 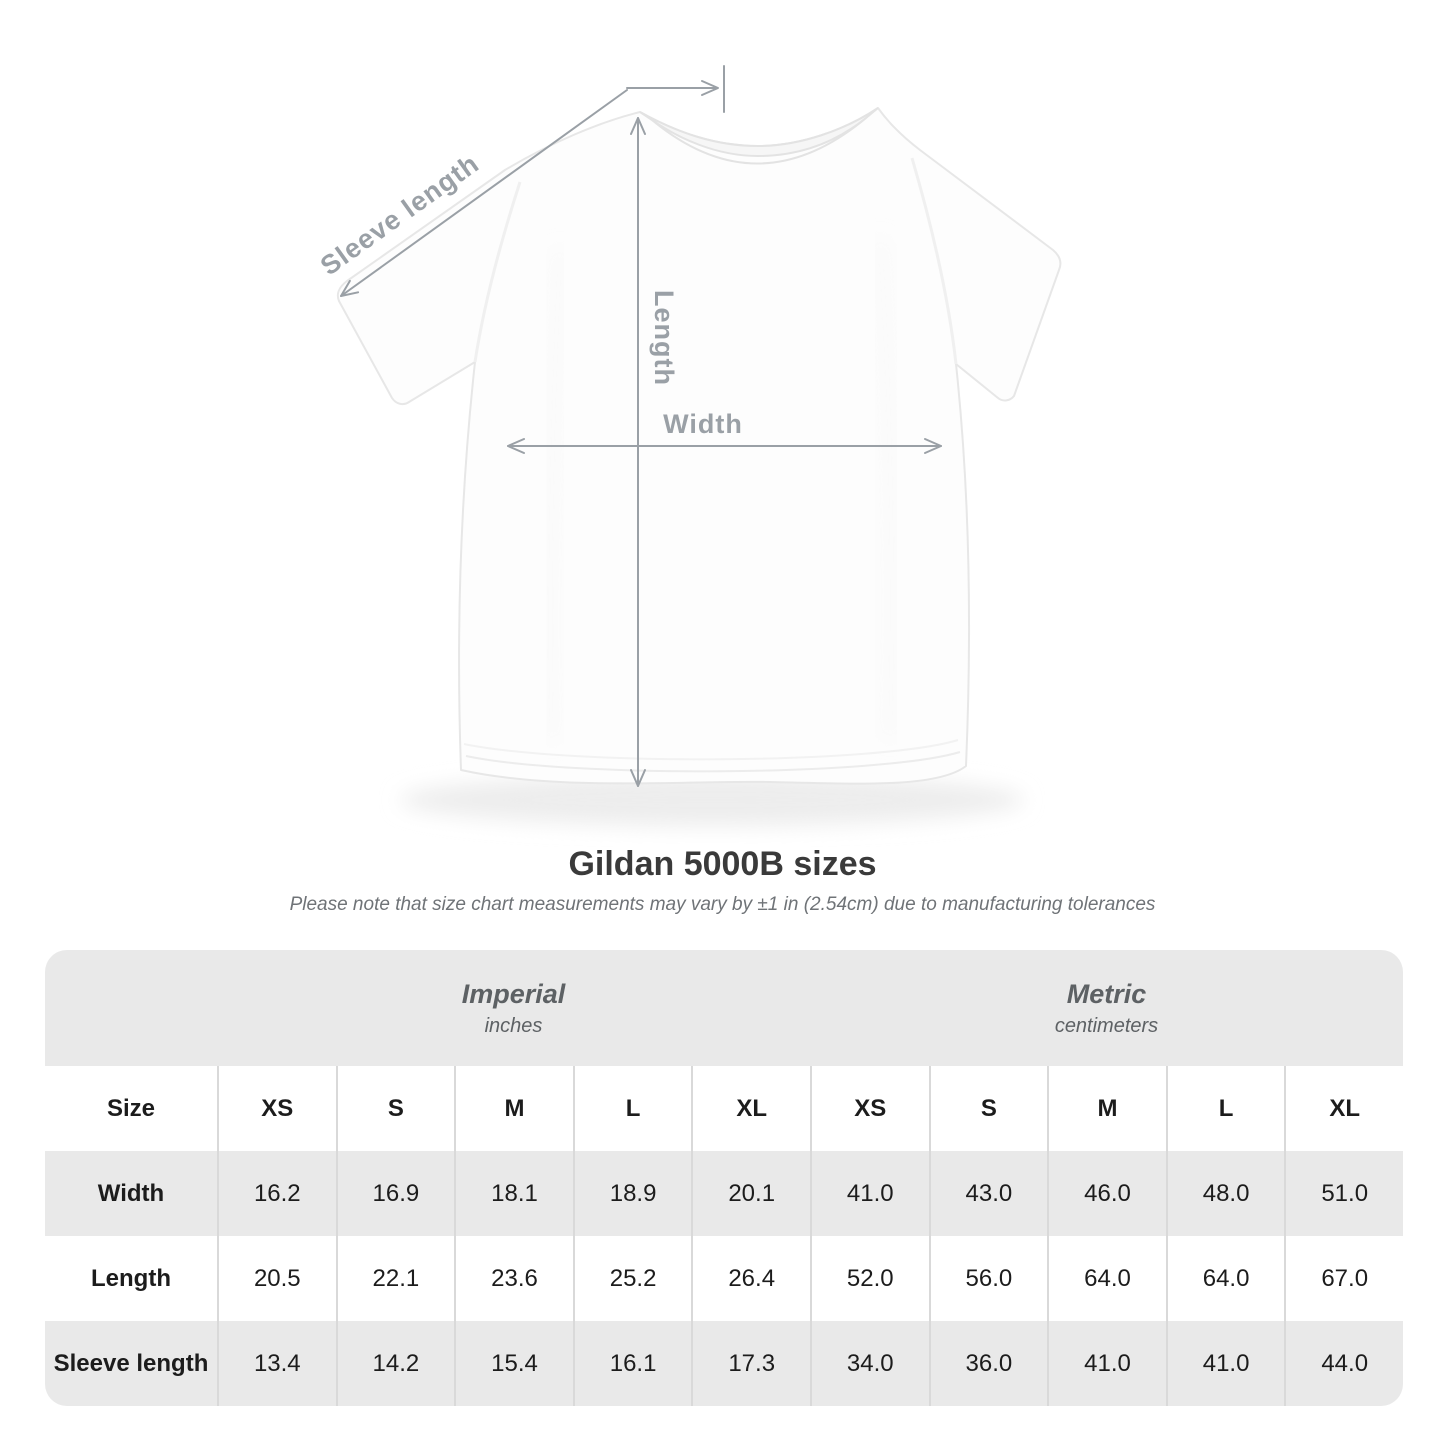 I want to click on imperial-group-header: Imperial inches, so click(x=513, y=1008).